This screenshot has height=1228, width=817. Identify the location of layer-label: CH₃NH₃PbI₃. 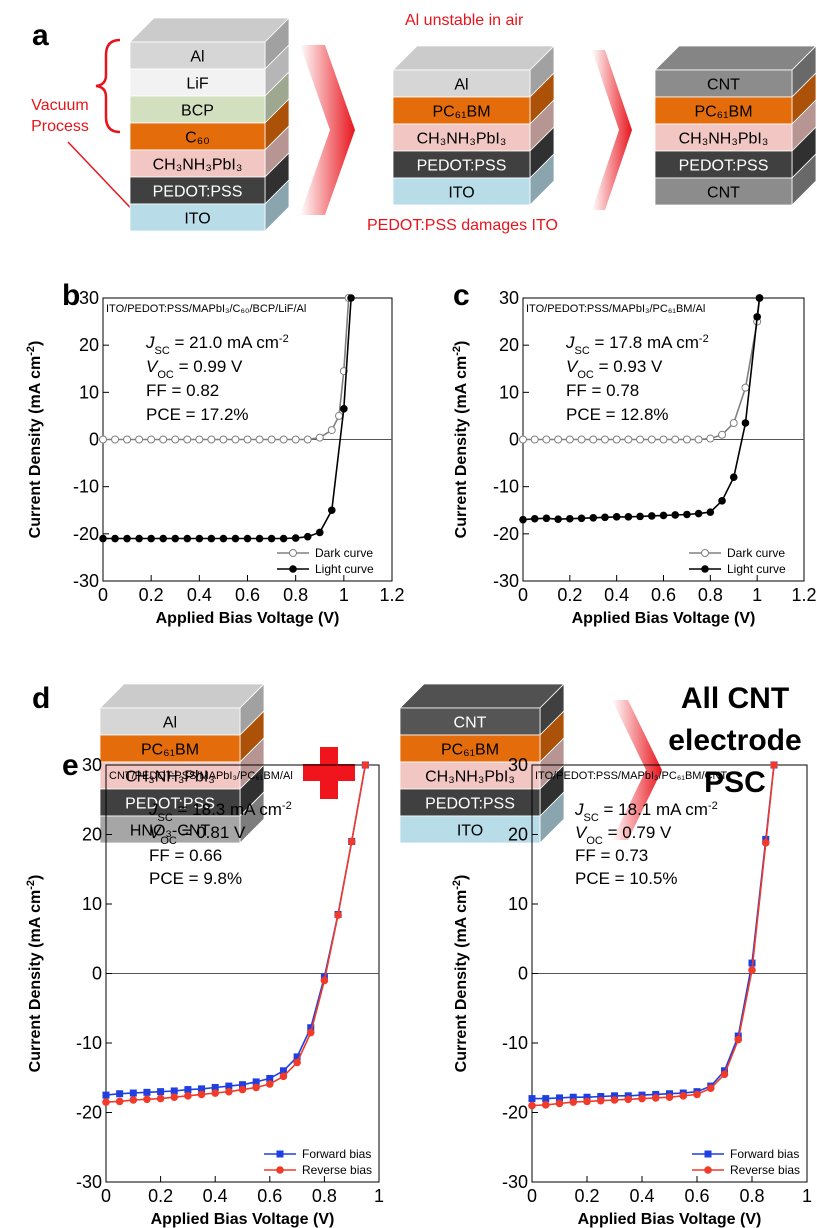
(470, 777).